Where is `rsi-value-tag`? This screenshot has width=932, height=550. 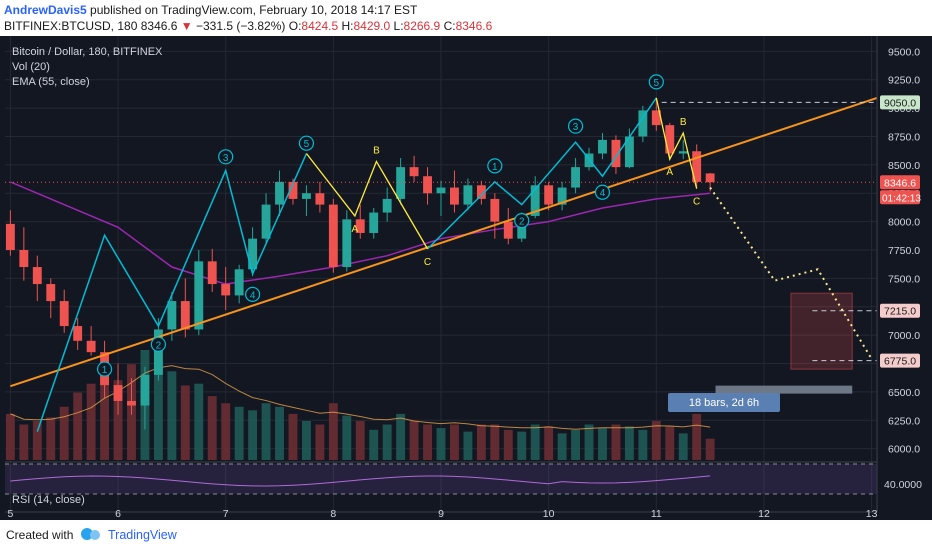 rsi-value-tag is located at coordinates (901, 484).